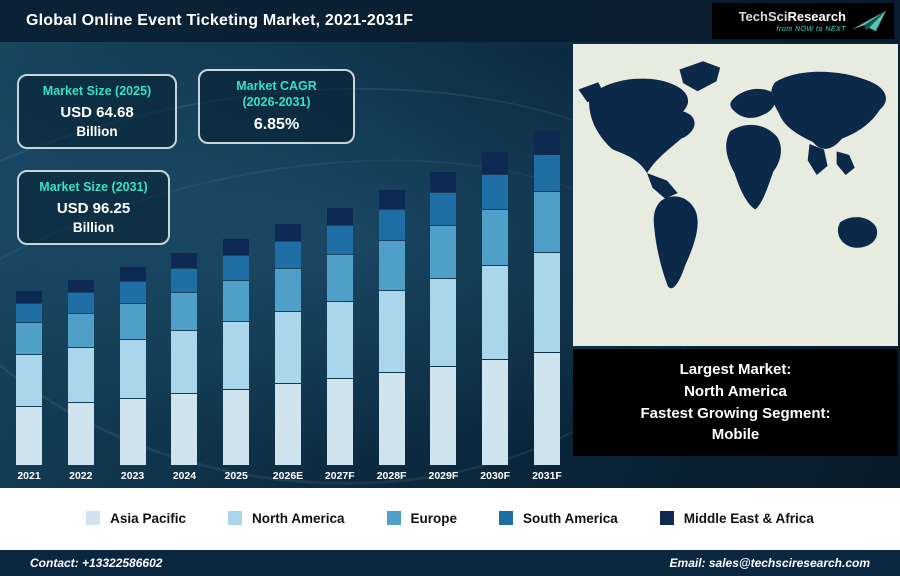 Image resolution: width=900 pixels, height=576 pixels. I want to click on stat-card-cagr: Market CAGR (2026-2031) 6.85%, so click(276, 107).